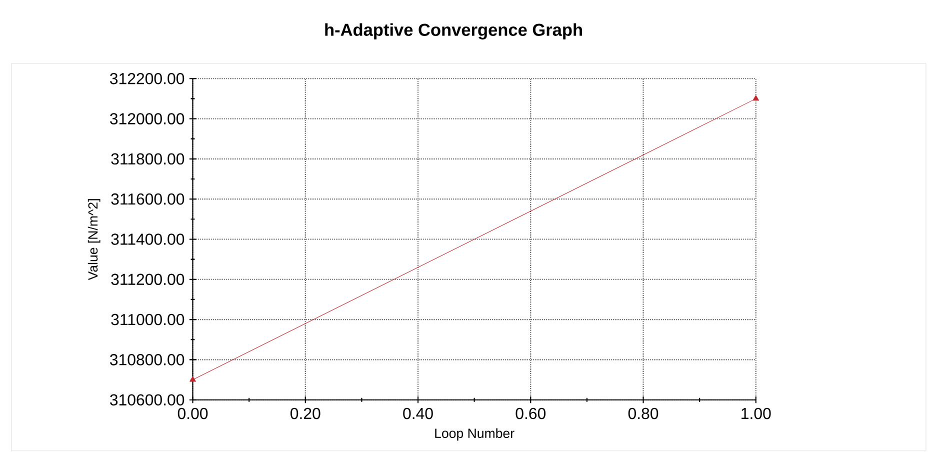 The width and height of the screenshot is (932, 464). Describe the element at coordinates (418, 414) in the screenshot. I see `x-tick-label: 0.40` at that location.